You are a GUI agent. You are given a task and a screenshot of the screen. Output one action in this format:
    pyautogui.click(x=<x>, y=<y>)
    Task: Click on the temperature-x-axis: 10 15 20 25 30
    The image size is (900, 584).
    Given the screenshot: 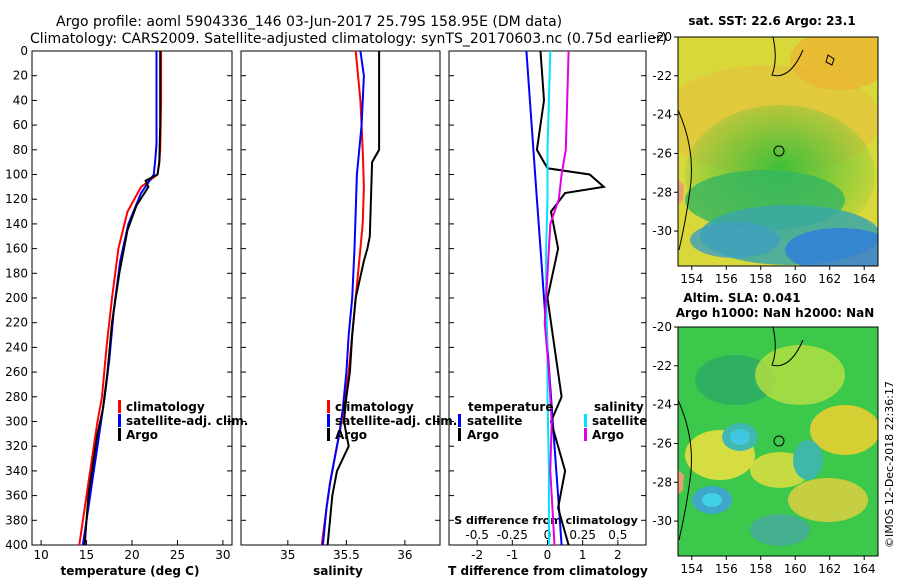 What is the action you would take?
    pyautogui.click(x=132, y=551)
    